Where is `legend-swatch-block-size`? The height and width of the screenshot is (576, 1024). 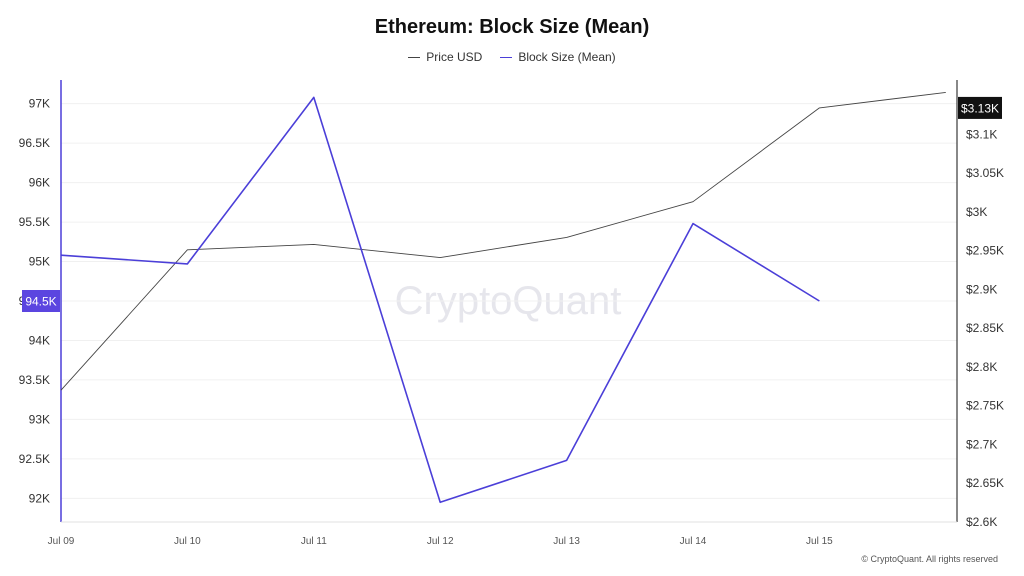 legend-swatch-block-size is located at coordinates (506, 57).